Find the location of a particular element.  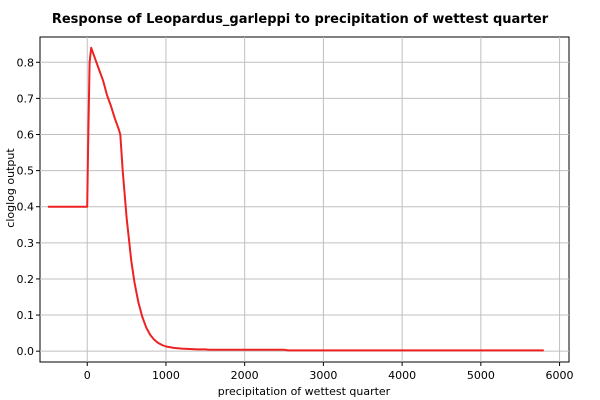

y-tick-label: 0.4 is located at coordinates (26, 207).